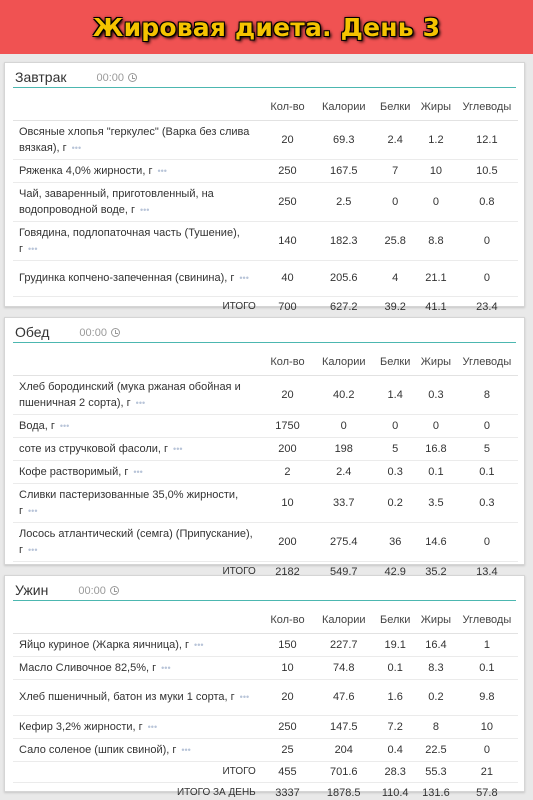 This screenshot has width=533, height=800. Describe the element at coordinates (395, 541) in the screenshot. I see `food-protein: 36` at that location.